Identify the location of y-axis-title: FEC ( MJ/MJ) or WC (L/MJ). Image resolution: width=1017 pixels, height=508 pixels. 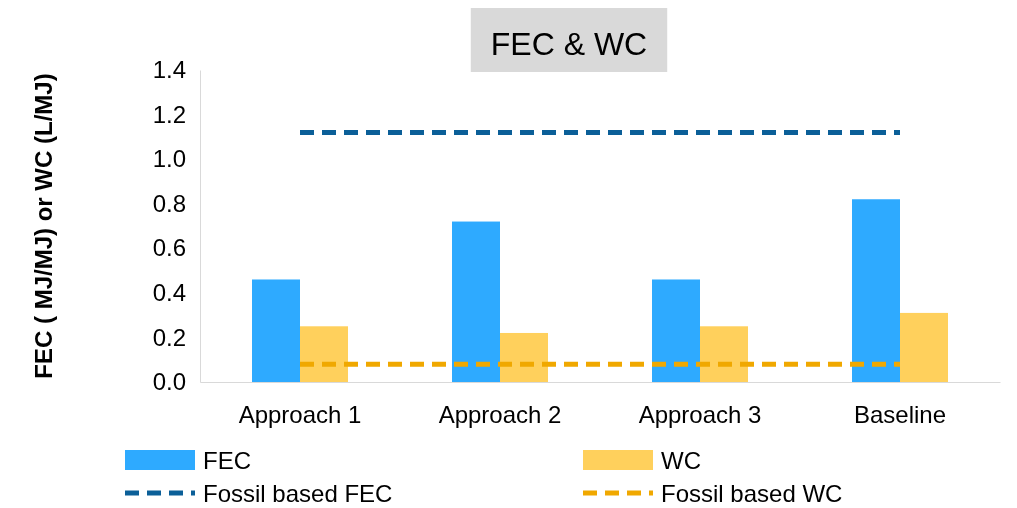
(43, 226).